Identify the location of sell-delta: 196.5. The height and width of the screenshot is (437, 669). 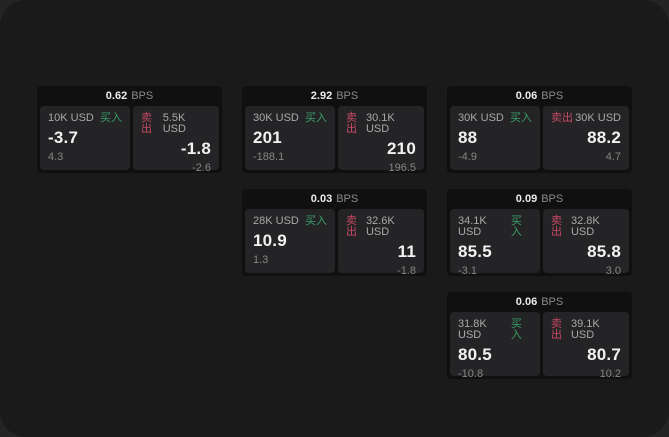
(402, 167).